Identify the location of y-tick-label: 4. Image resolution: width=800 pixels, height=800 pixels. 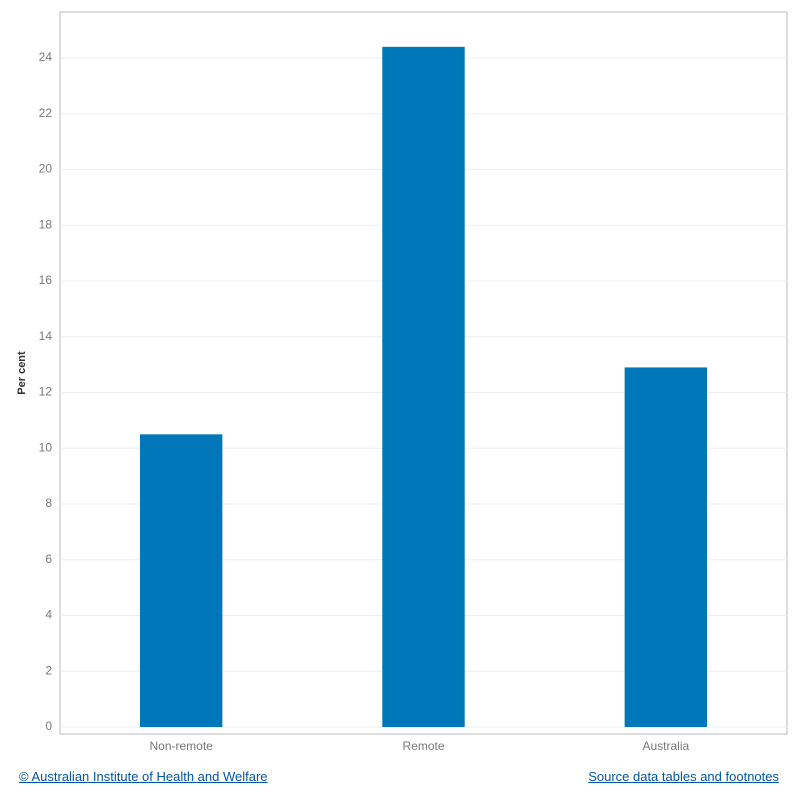
(48, 615).